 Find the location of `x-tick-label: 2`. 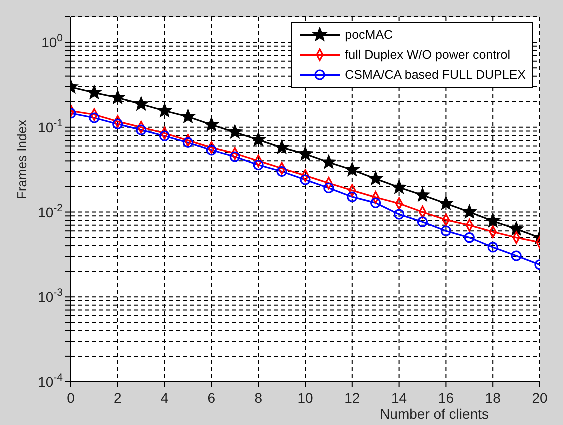

x-tick-label: 2 is located at coordinates (118, 398).